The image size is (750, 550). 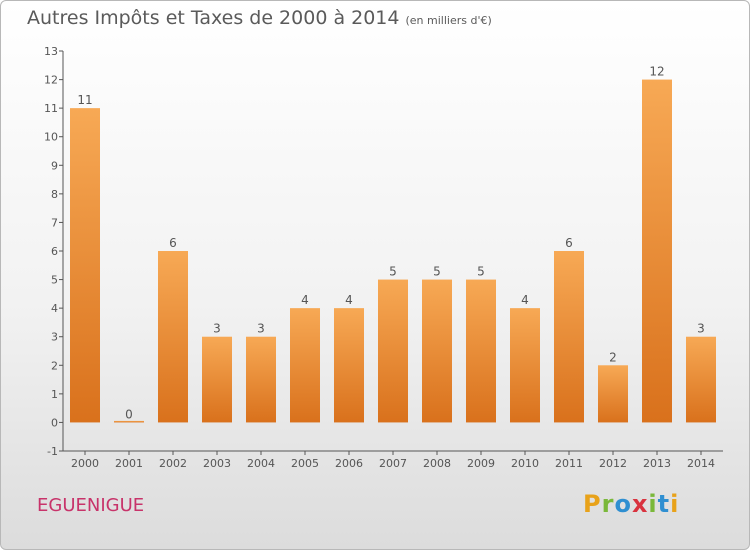 What do you see at coordinates (51, 51) in the screenshot?
I see `y-tick-label: 13` at bounding box center [51, 51].